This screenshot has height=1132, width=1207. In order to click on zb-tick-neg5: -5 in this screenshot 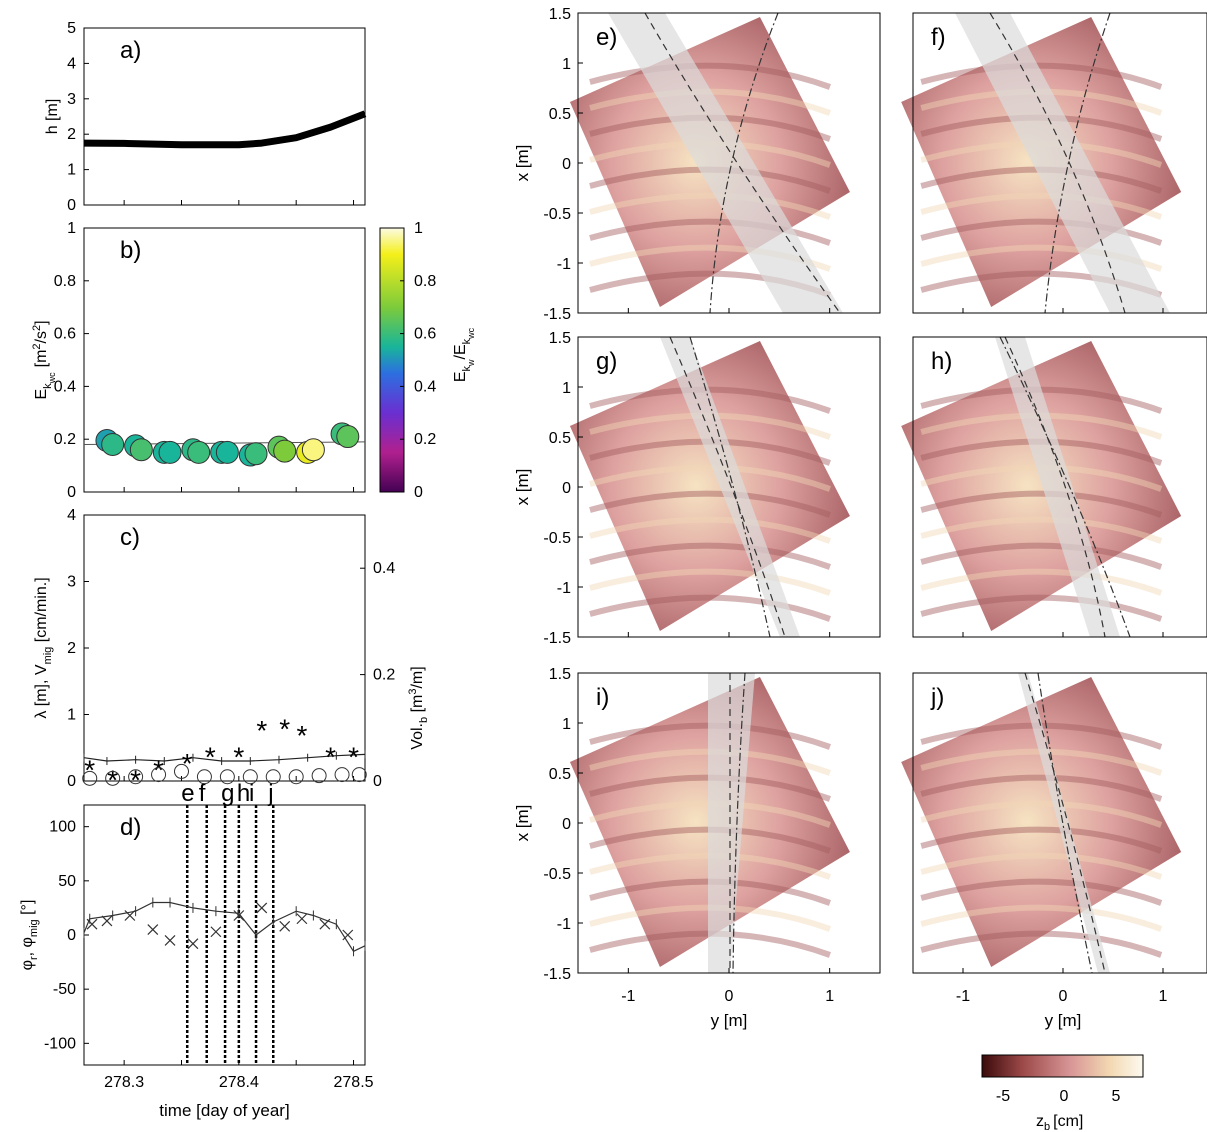, I will do `click(1003, 1096)`.